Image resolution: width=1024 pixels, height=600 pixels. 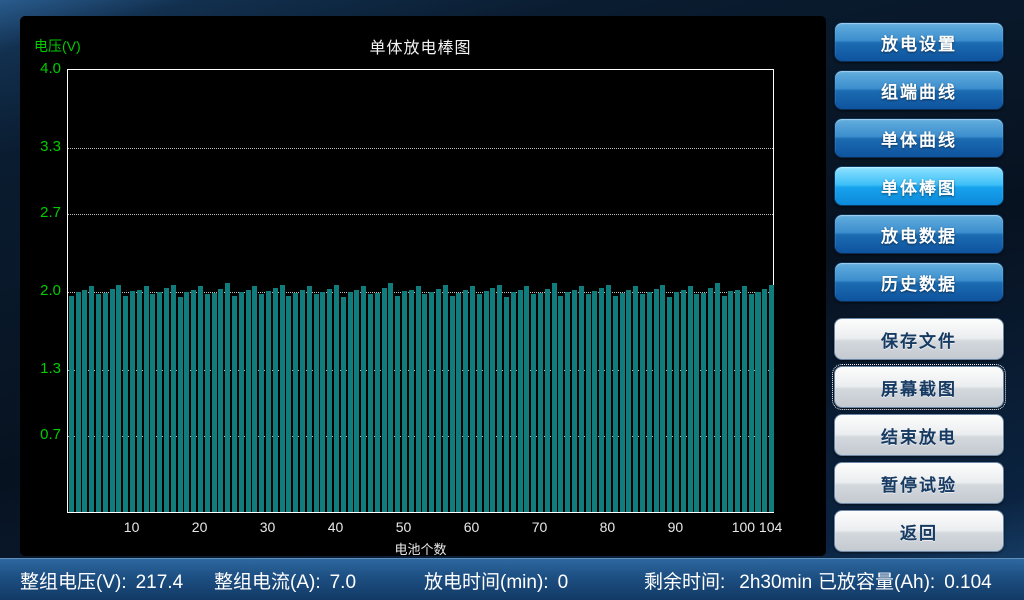 I want to click on y-tick-label: 4.0, so click(x=50, y=68).